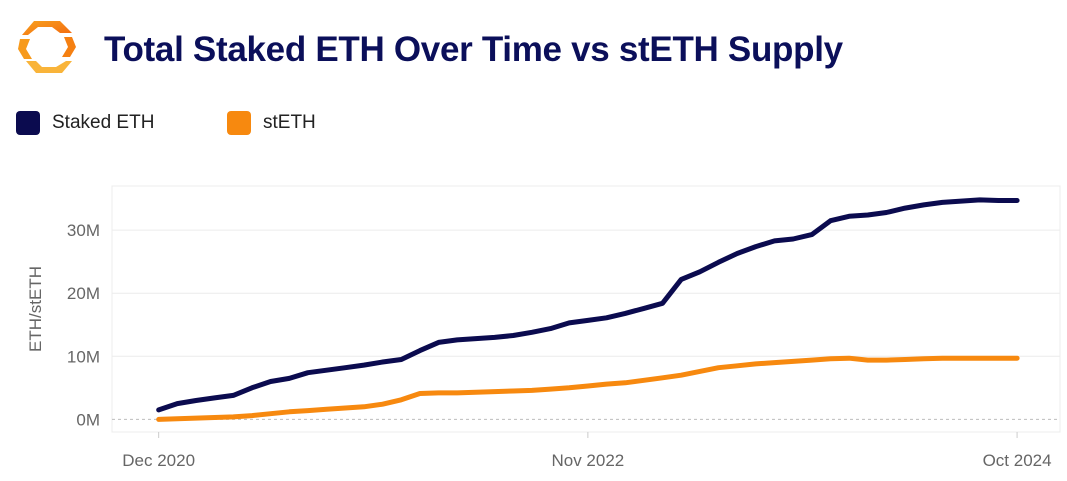 The width and height of the screenshot is (1067, 481). Describe the element at coordinates (83, 356) in the screenshot. I see `y-tick-label: 10M` at that location.